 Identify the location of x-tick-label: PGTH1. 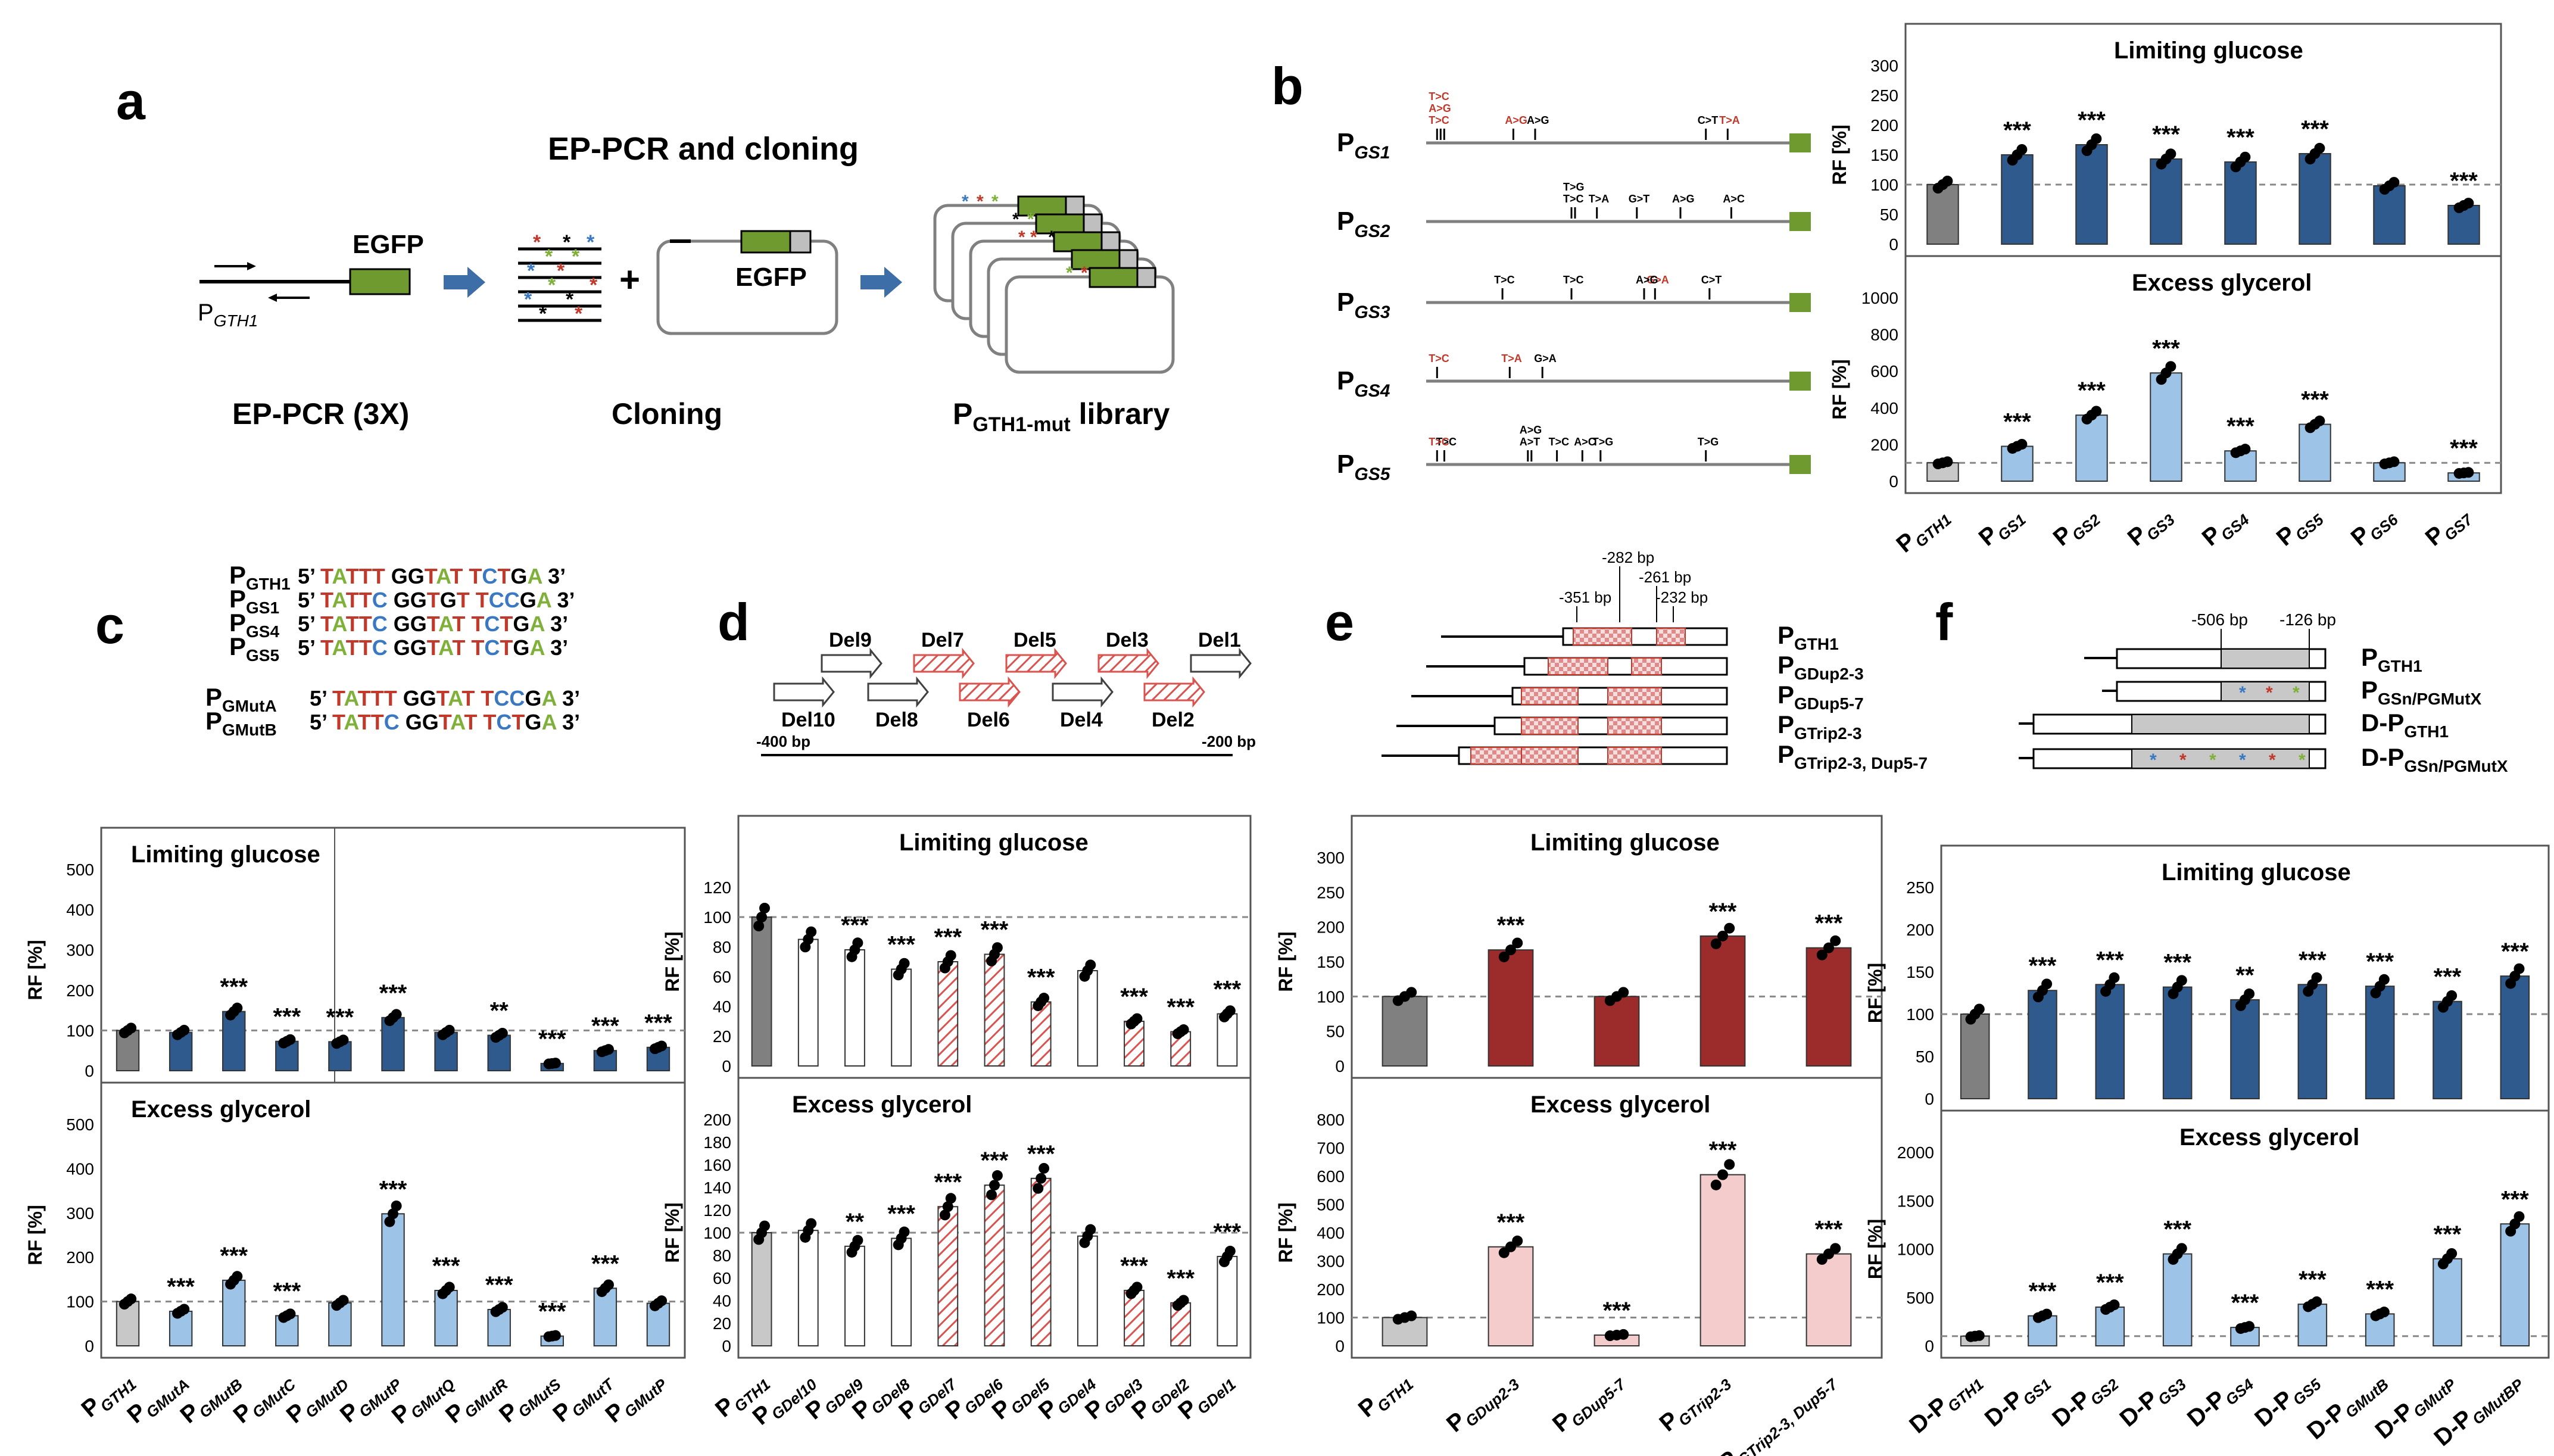
(1385, 1395).